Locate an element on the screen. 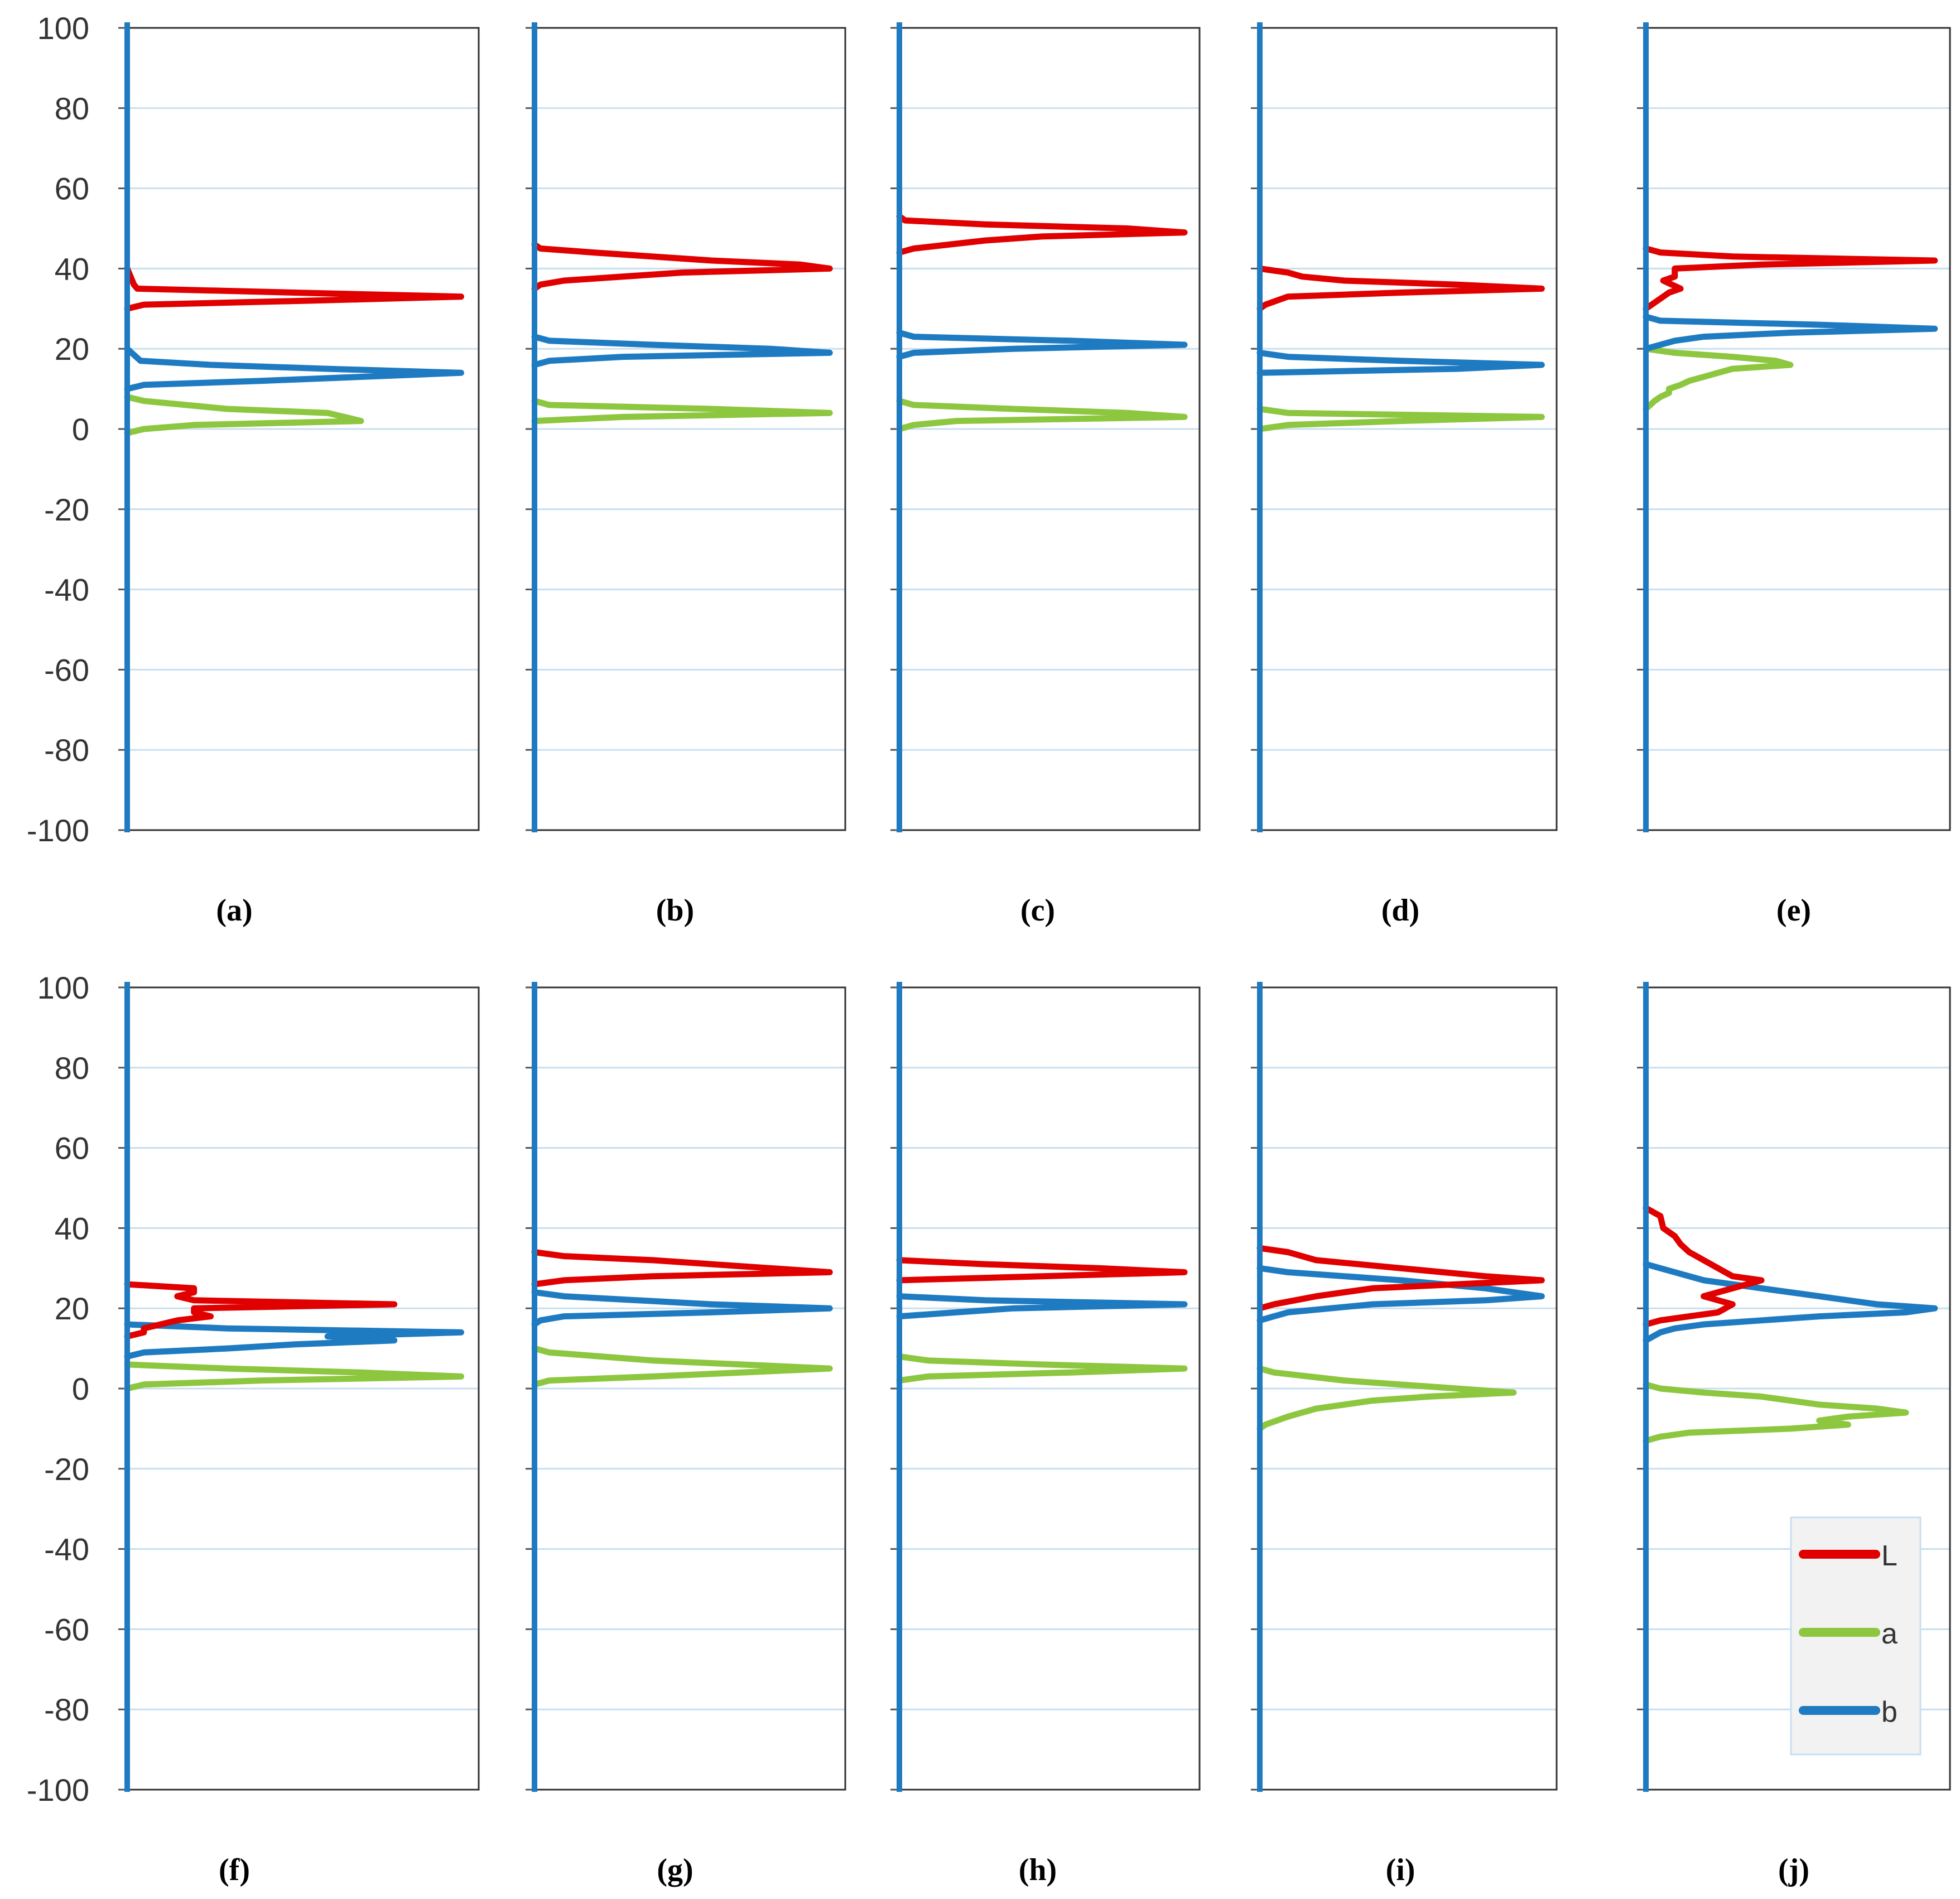 Image resolution: width=1960 pixels, height=1899 pixels. legend-label-L: L is located at coordinates (1889, 1556).